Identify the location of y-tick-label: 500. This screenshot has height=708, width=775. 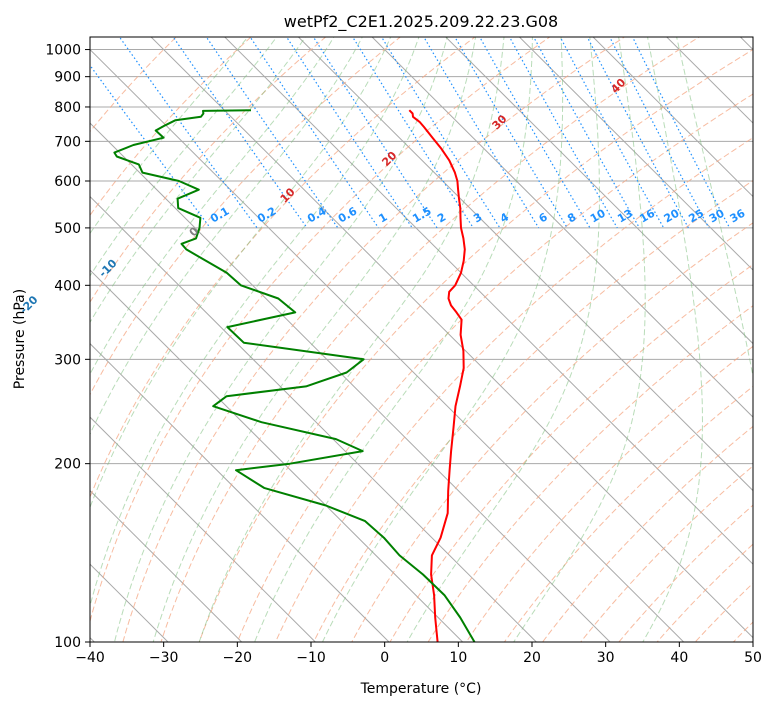
(67, 229).